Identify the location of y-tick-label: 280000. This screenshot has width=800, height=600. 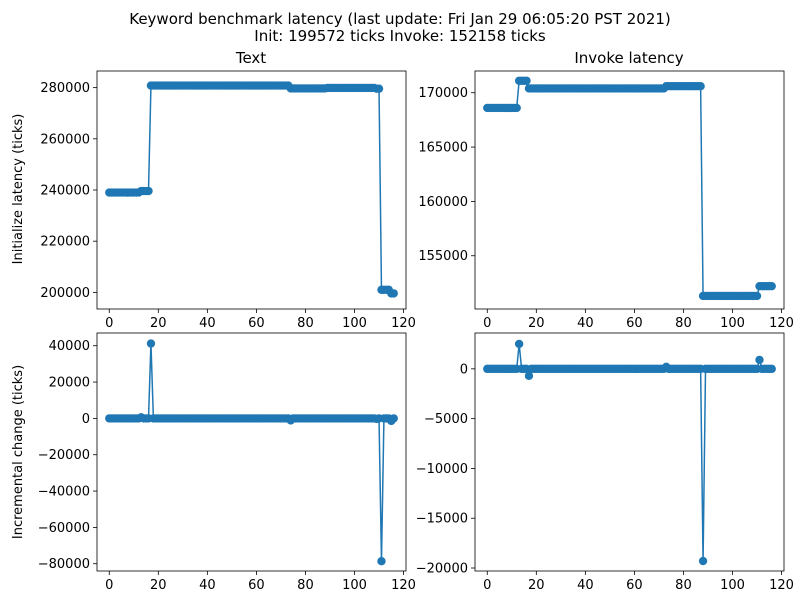
(65, 88).